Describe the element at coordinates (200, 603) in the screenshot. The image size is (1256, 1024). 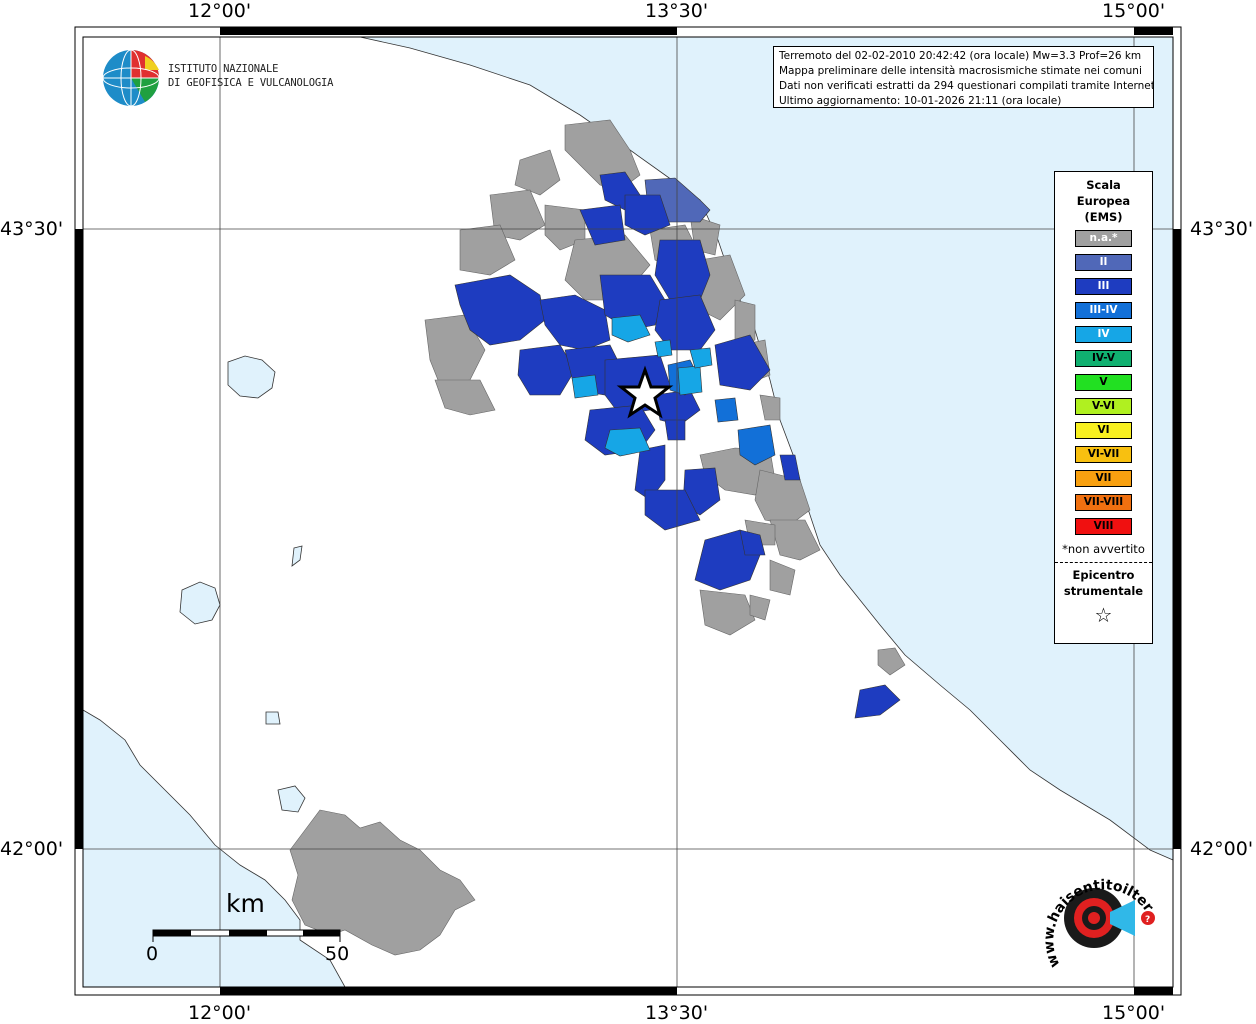
I see `lake-bolsena` at that location.